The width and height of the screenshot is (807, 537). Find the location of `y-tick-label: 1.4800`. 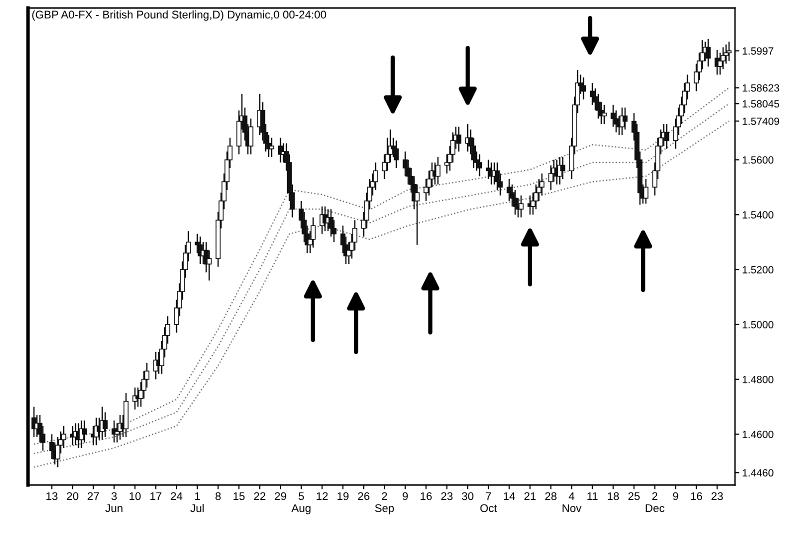

y-tick-label: 1.4800 is located at coordinates (758, 380).